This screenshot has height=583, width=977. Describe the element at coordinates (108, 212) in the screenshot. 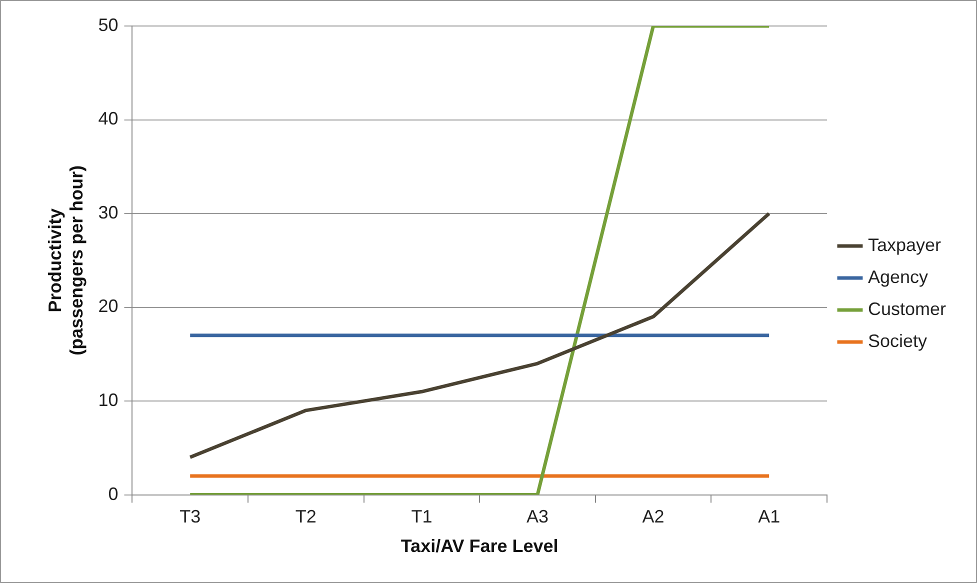

I see `y-tick-label: 30` at that location.